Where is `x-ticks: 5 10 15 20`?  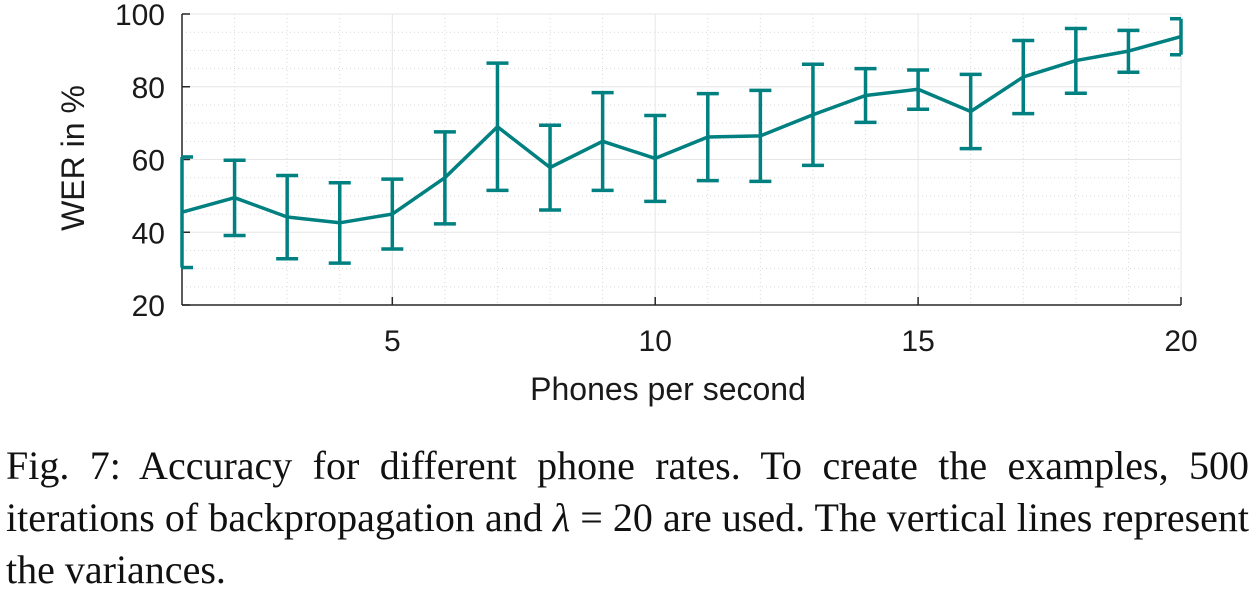 x-ticks: 5 10 15 20 is located at coordinates (791, 327).